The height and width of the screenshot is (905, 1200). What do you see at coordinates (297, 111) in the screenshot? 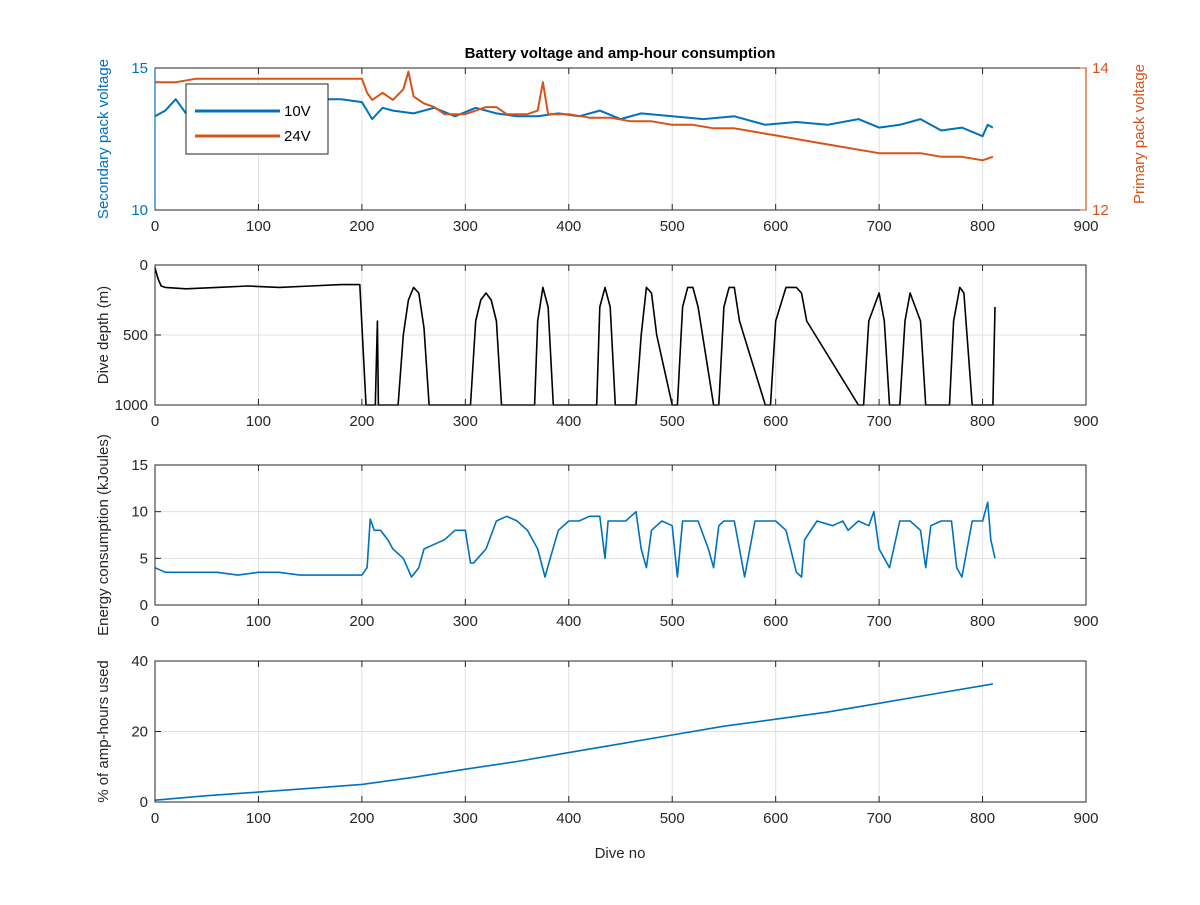
I see `legend-label: 10V` at bounding box center [297, 111].